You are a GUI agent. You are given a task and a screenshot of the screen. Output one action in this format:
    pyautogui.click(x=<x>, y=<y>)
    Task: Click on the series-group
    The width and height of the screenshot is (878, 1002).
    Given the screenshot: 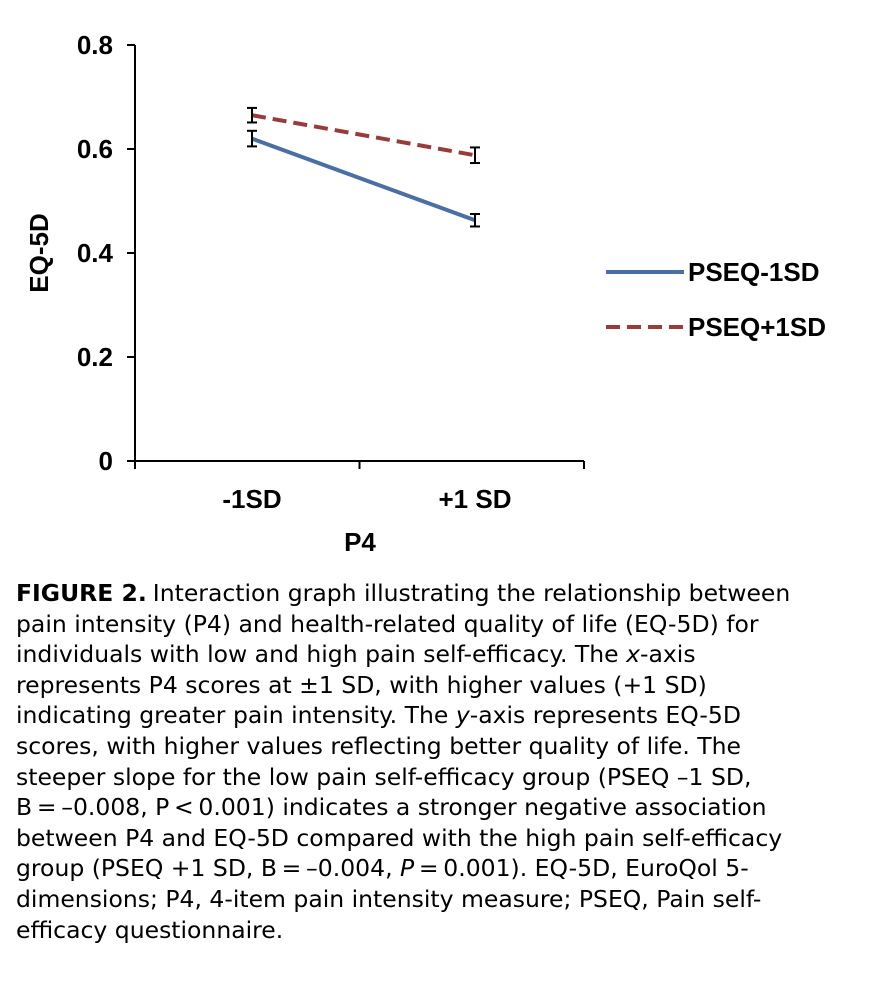 What is the action you would take?
    pyautogui.click(x=363, y=167)
    